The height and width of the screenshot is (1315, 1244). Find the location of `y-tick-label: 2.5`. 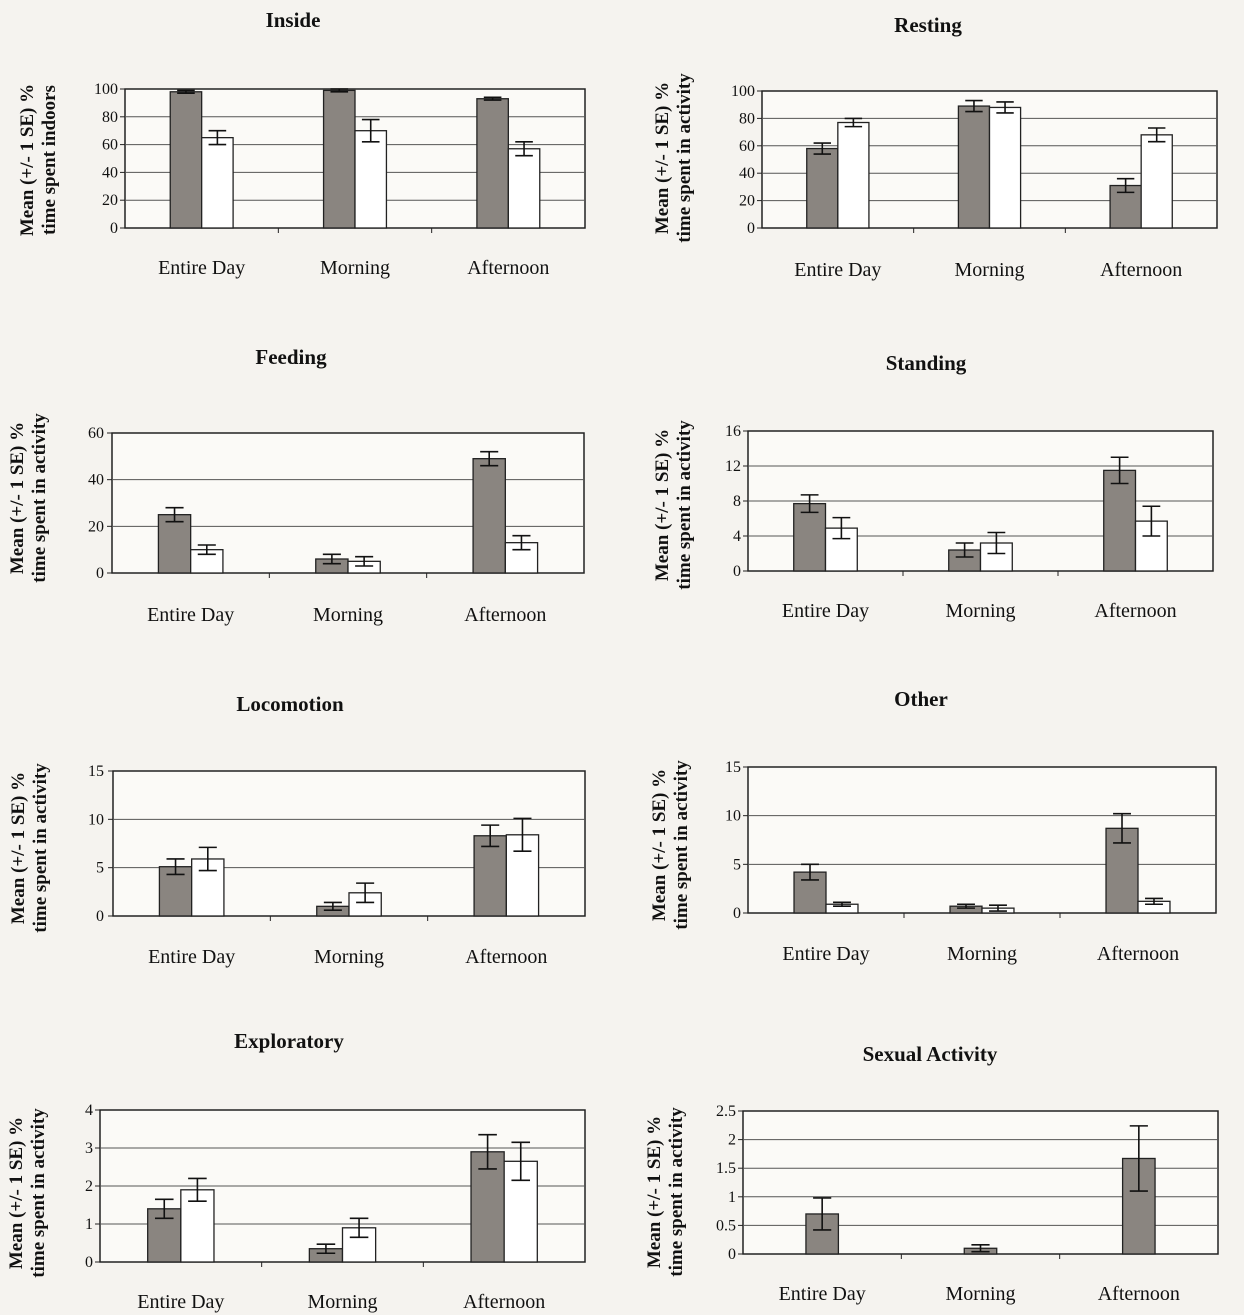

y-tick-label: 2.5 is located at coordinates (726, 1111).